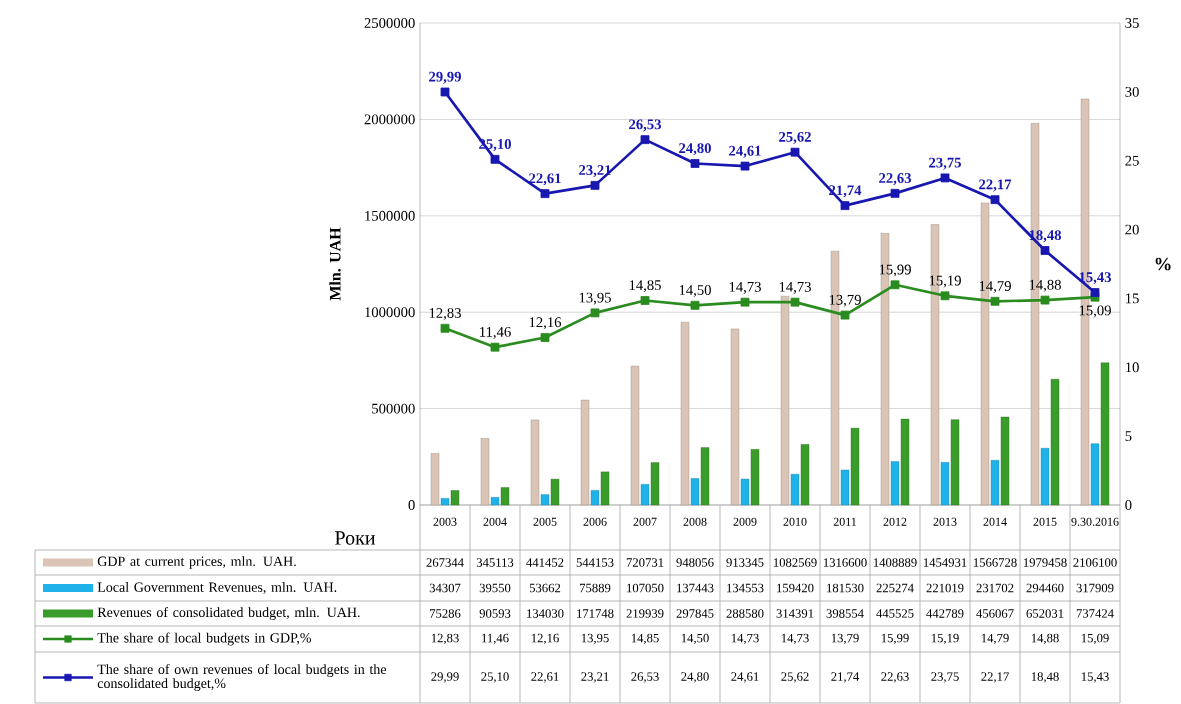 This screenshot has width=1181, height=704. I want to click on text: 15,43, so click(1095, 278).